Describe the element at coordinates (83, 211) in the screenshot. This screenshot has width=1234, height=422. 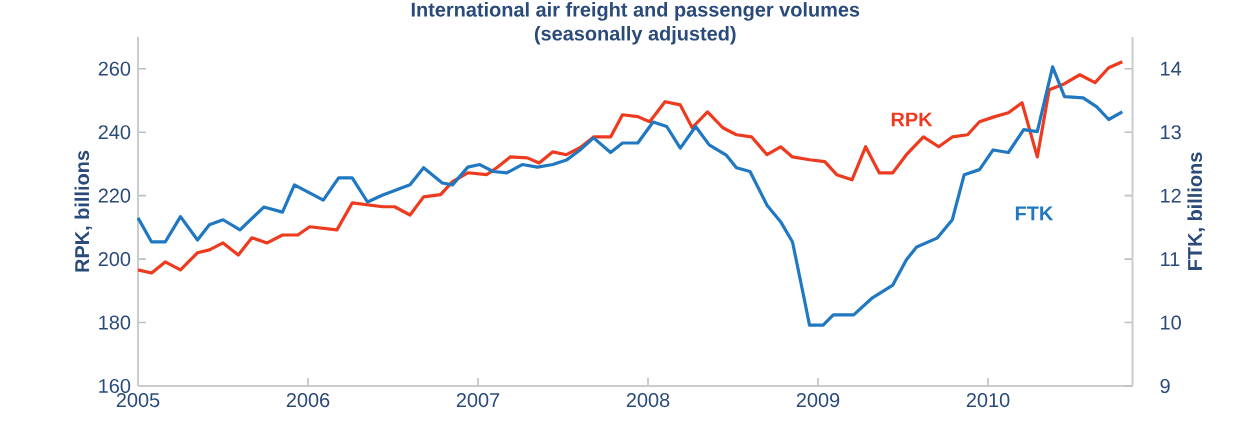
I see `y-axis-title: RPK, billions` at that location.